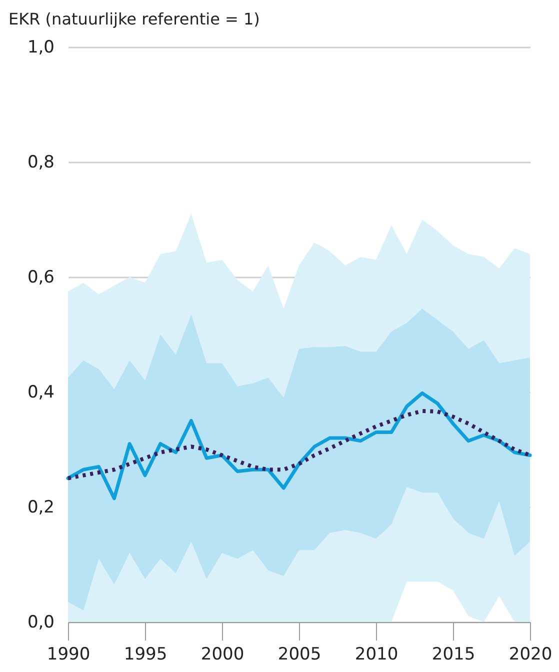 This screenshot has height=672, width=559. I want to click on x-tick-label: 2010, so click(376, 654).